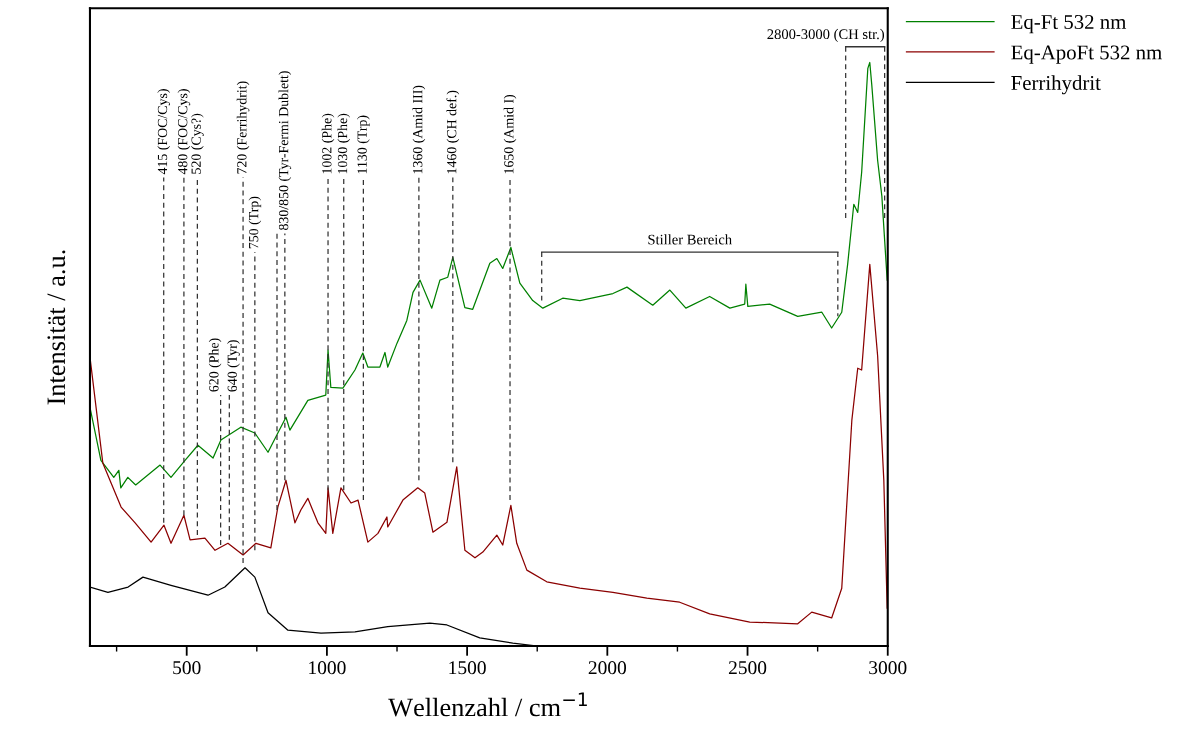 The image size is (1190, 748). What do you see at coordinates (467, 668) in the screenshot?
I see `x-tick-label: 1500` at bounding box center [467, 668].